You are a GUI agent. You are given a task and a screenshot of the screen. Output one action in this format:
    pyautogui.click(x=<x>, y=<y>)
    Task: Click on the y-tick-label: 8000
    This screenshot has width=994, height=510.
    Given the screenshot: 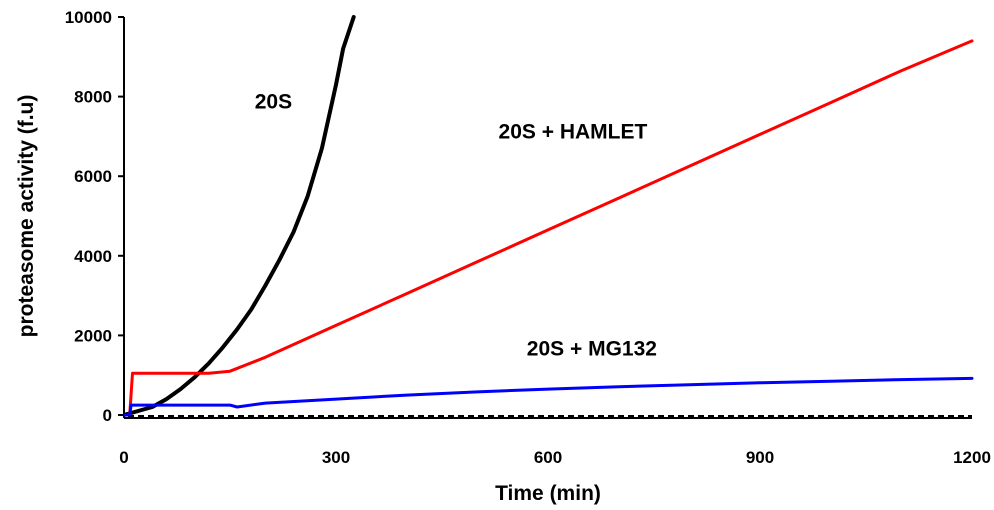 What is the action you would take?
    pyautogui.click(x=93, y=97)
    